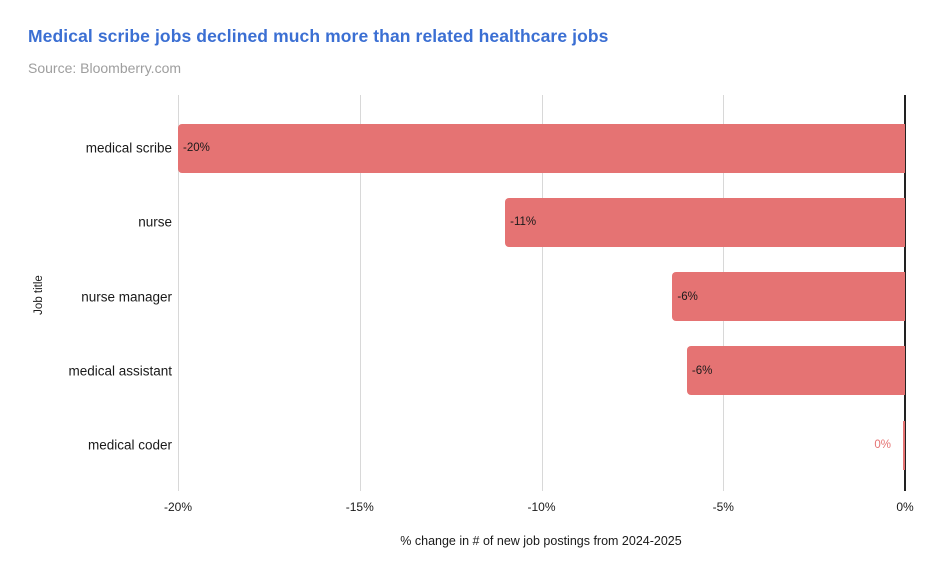  Describe the element at coordinates (155, 222) in the screenshot. I see `category-label: nurse` at that location.